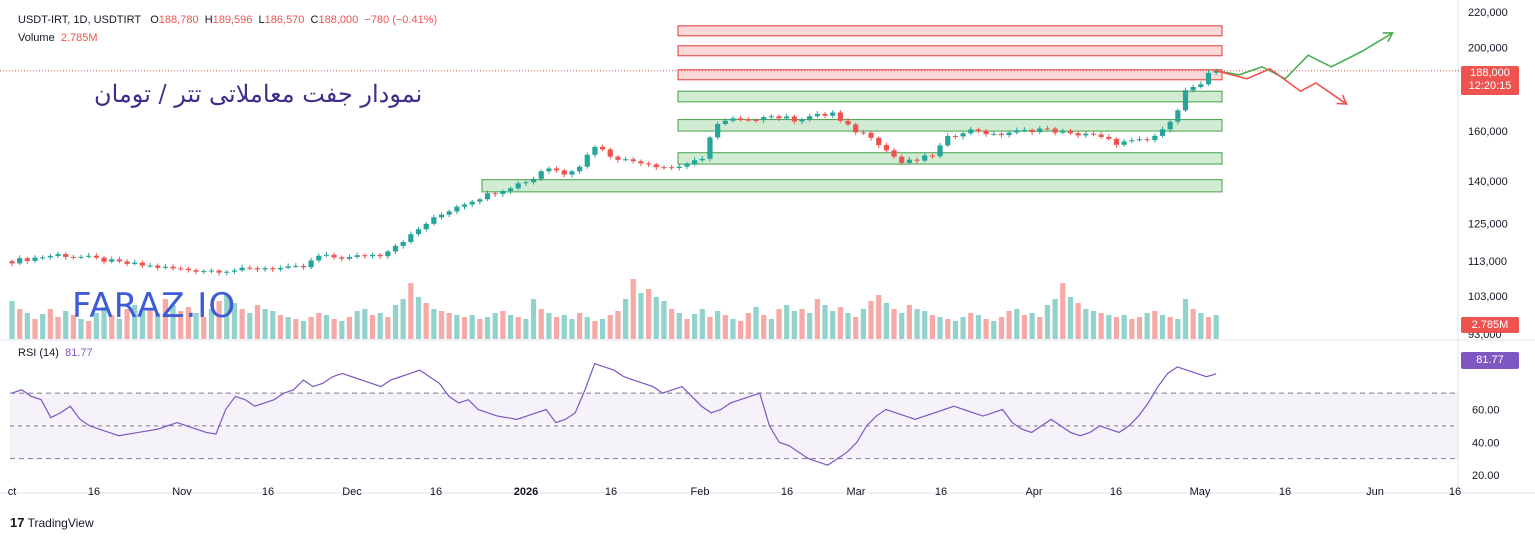 Image resolution: width=1535 pixels, height=541 pixels. I want to click on high-label: H, so click(208, 20).